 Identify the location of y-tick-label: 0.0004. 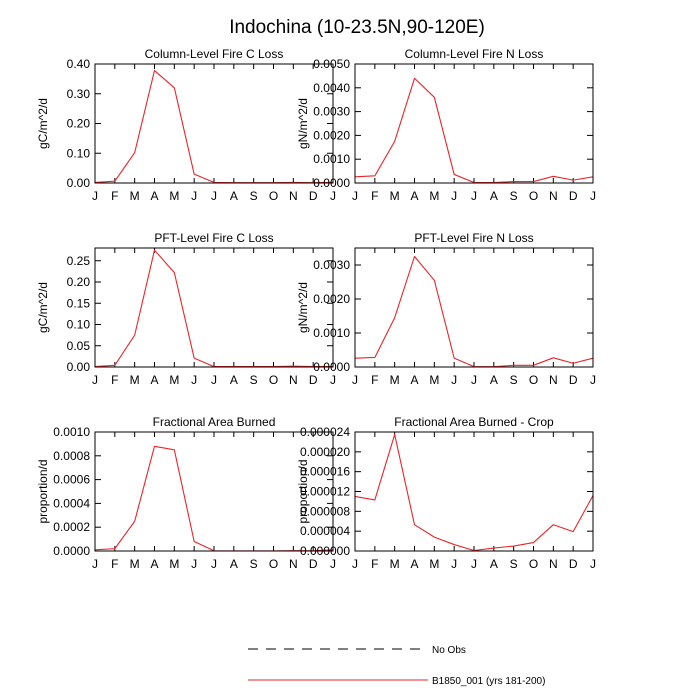
(71, 503).